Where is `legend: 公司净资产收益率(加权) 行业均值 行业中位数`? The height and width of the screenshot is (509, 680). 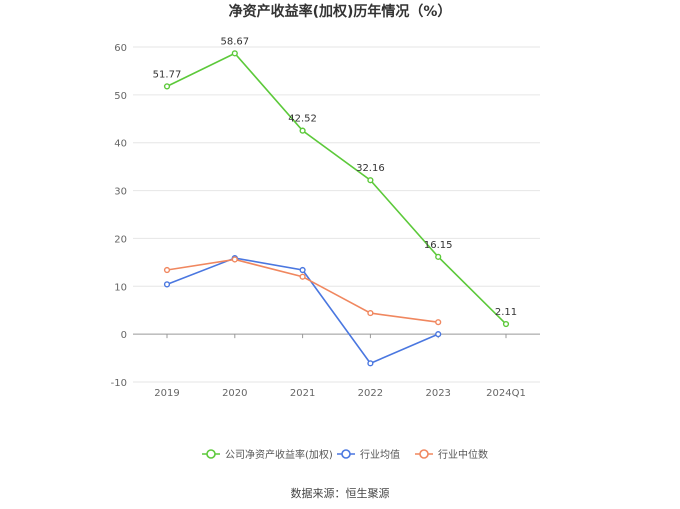 legend: 公司净资产收益率(加权) 行业均值 行业中位数 is located at coordinates (345, 454).